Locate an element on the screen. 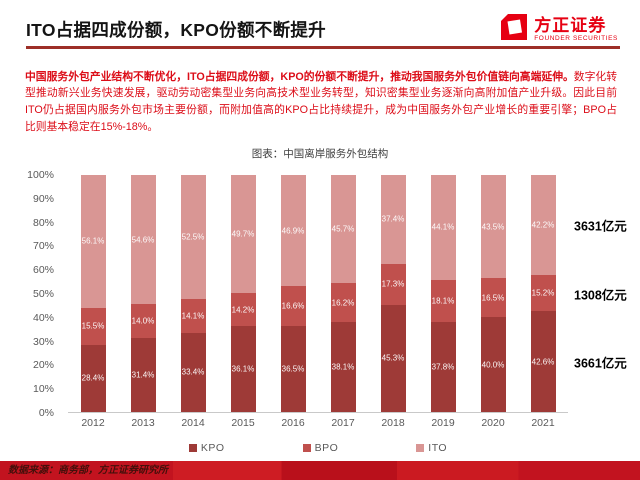  x-tick-2013: 2013 is located at coordinates (143, 423).